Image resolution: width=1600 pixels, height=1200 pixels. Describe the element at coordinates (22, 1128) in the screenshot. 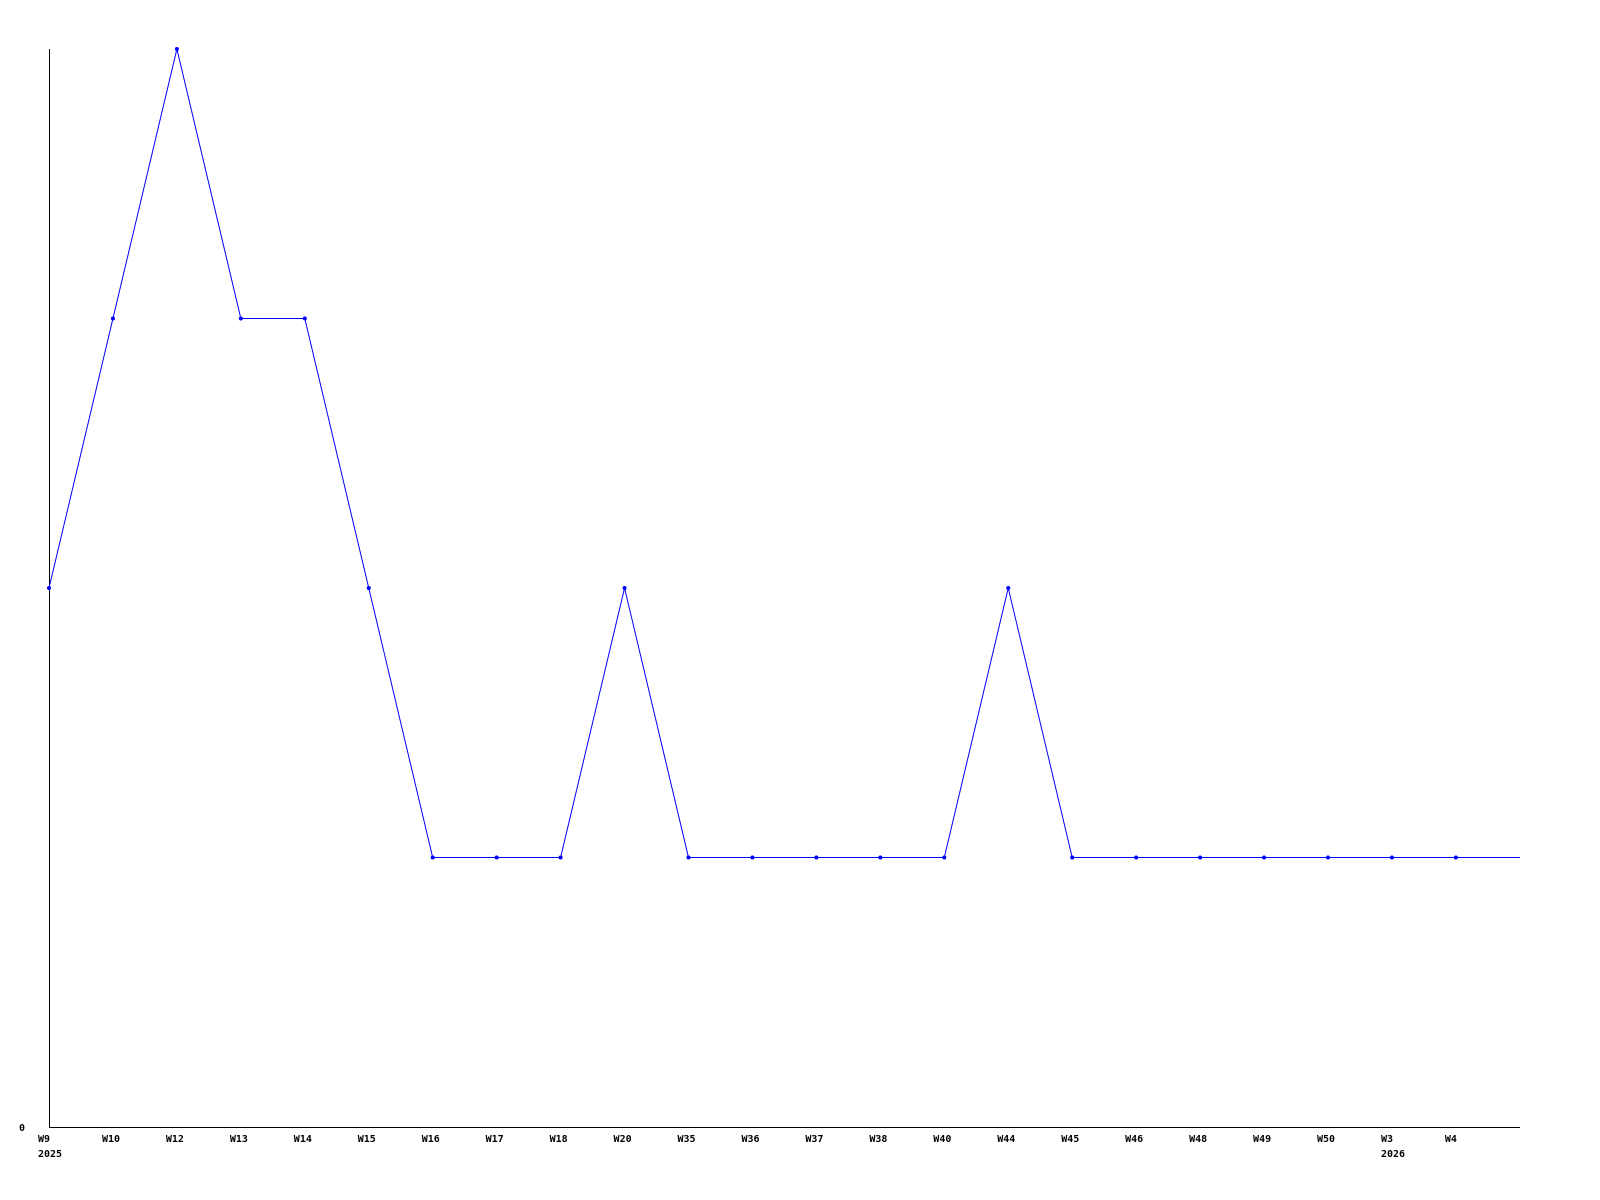

I see `y-tick-label-0: 0` at that location.